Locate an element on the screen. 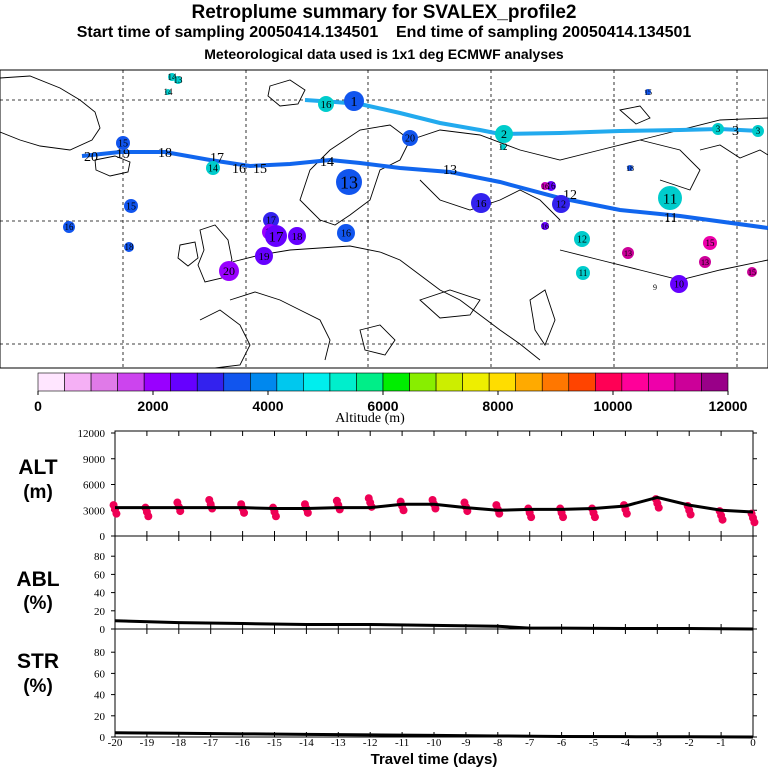  cluster-label: 19 is located at coordinates (265, 257).